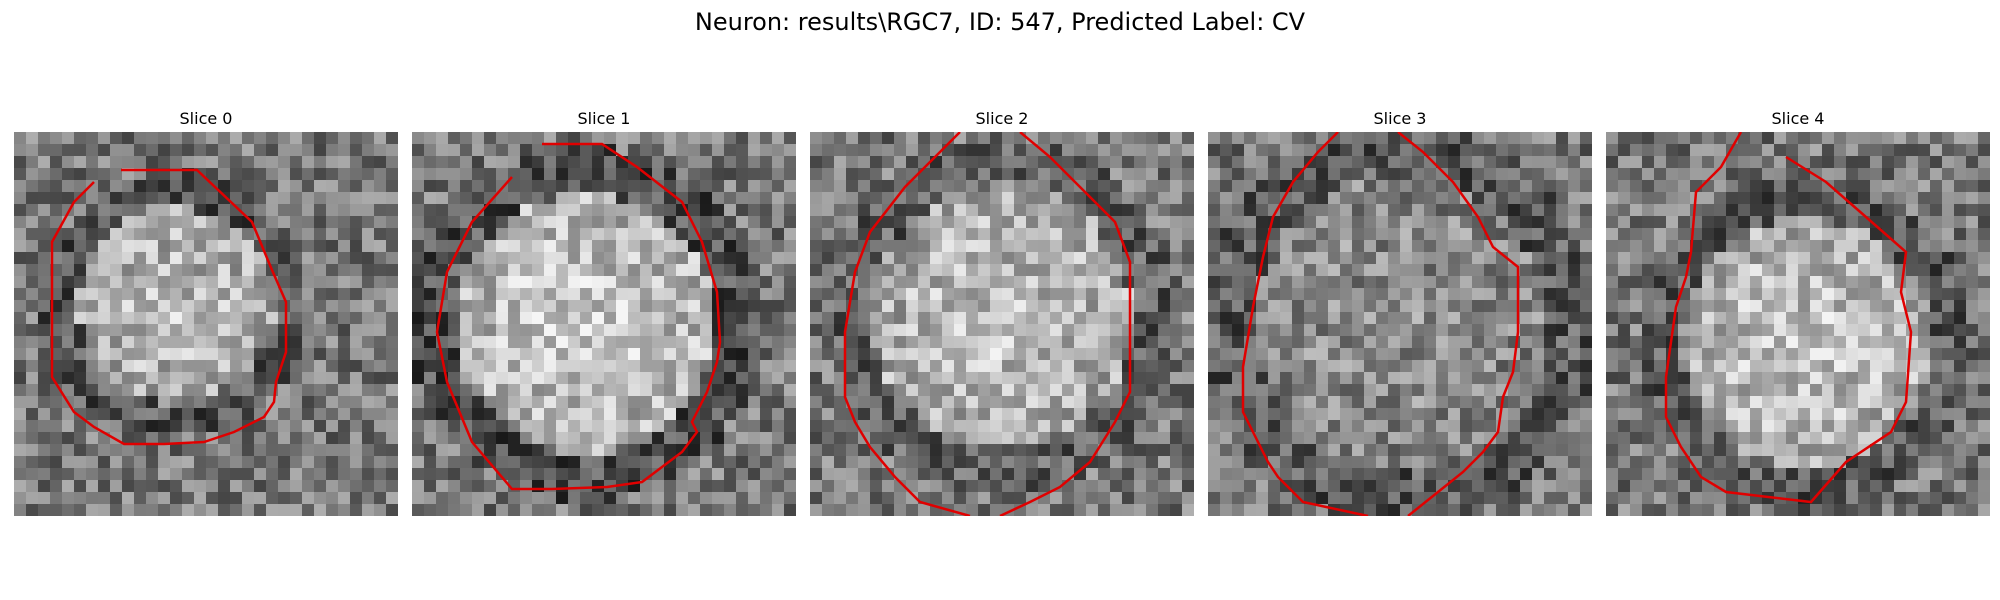 This screenshot has width=2000, height=600. I want to click on slice-panel-2: Slice 2, so click(1002, 312).